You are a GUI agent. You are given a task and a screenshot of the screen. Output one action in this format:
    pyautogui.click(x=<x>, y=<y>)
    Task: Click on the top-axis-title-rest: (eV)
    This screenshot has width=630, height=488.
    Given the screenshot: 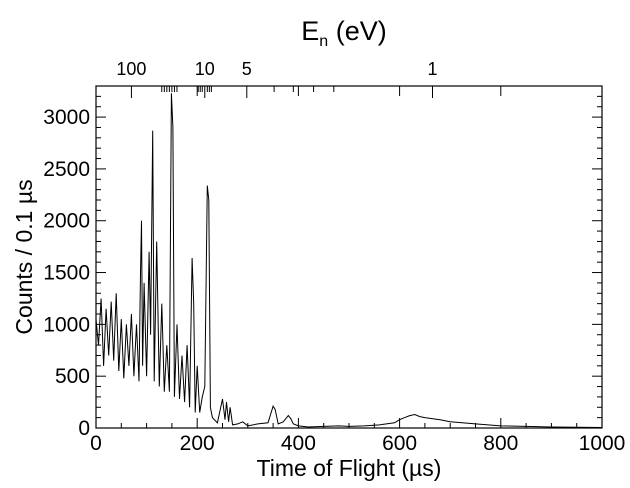 What is the action you would take?
    pyautogui.click(x=357, y=31)
    